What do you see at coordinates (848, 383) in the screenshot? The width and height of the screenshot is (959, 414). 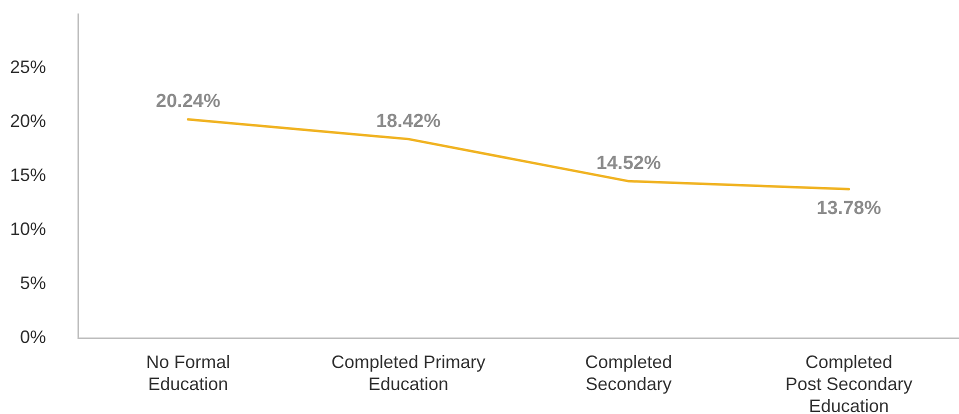 I see `x-tick-label: Completed Post Secondary Education` at bounding box center [848, 383].